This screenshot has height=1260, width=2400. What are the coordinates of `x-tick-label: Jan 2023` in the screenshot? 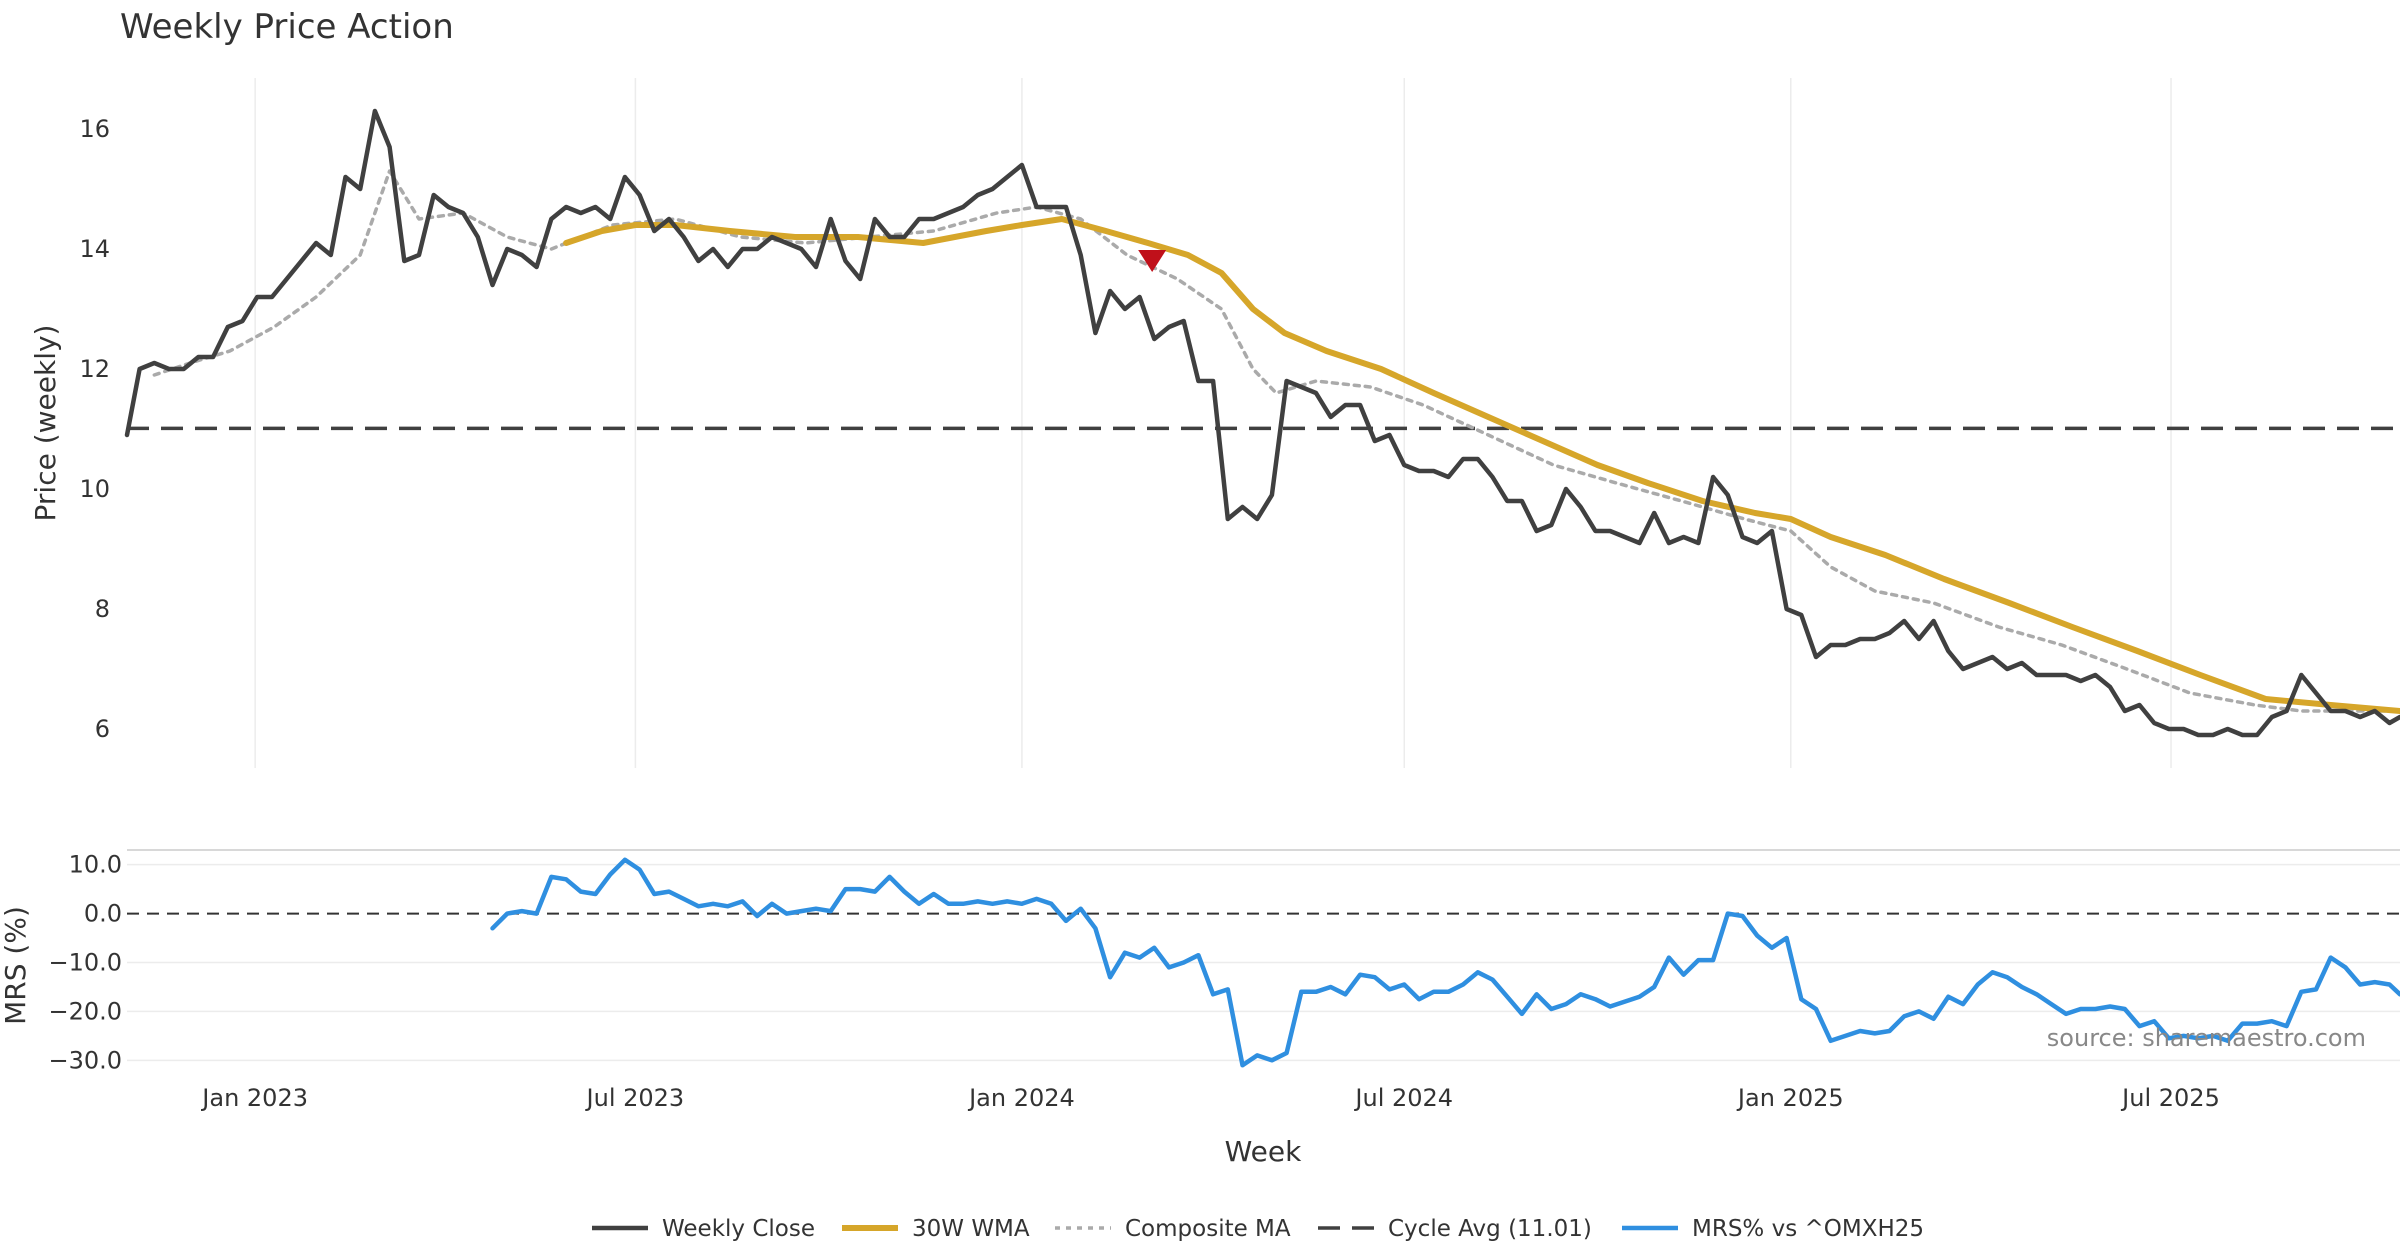 It's located at (254, 1098).